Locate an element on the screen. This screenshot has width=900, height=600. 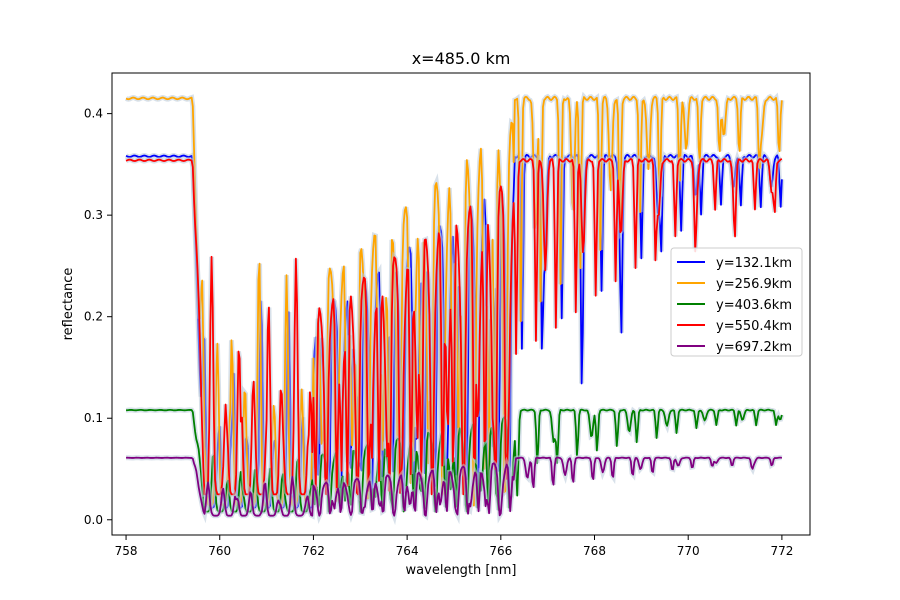
legend-box is located at coordinates (736, 302).